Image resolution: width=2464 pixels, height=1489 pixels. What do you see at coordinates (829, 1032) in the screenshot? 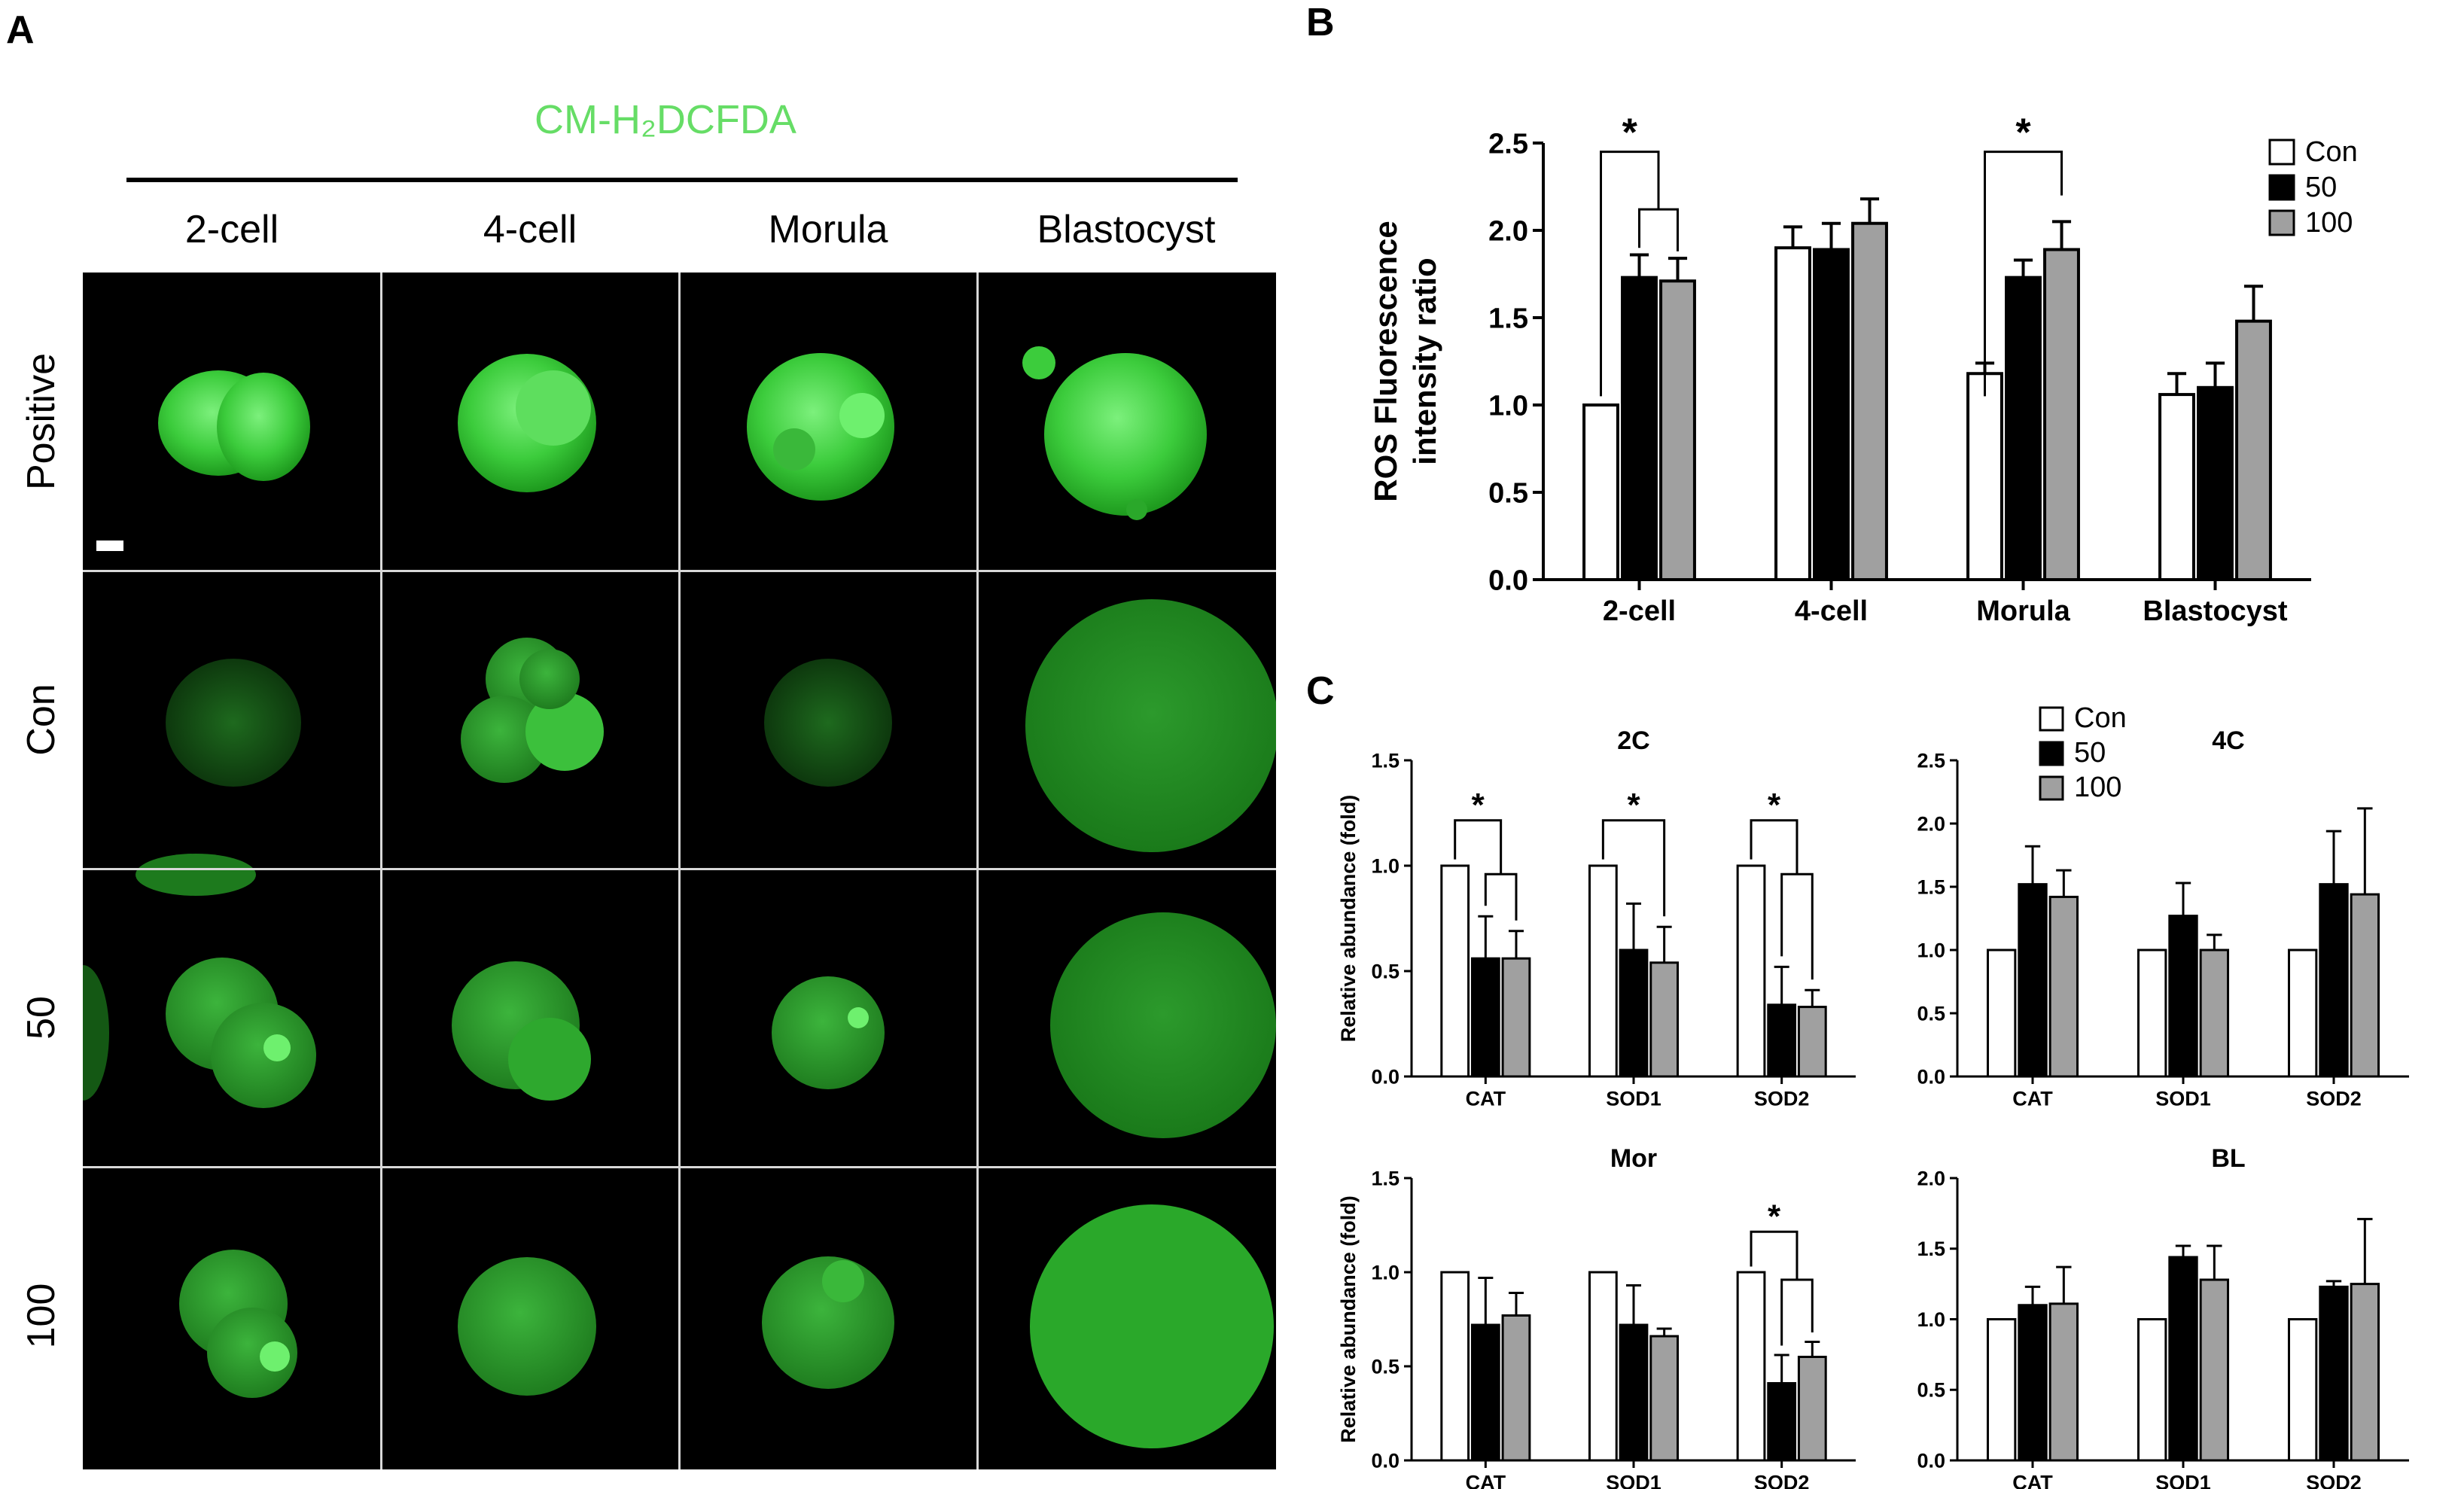
I see `embryo-50-morula` at bounding box center [829, 1032].